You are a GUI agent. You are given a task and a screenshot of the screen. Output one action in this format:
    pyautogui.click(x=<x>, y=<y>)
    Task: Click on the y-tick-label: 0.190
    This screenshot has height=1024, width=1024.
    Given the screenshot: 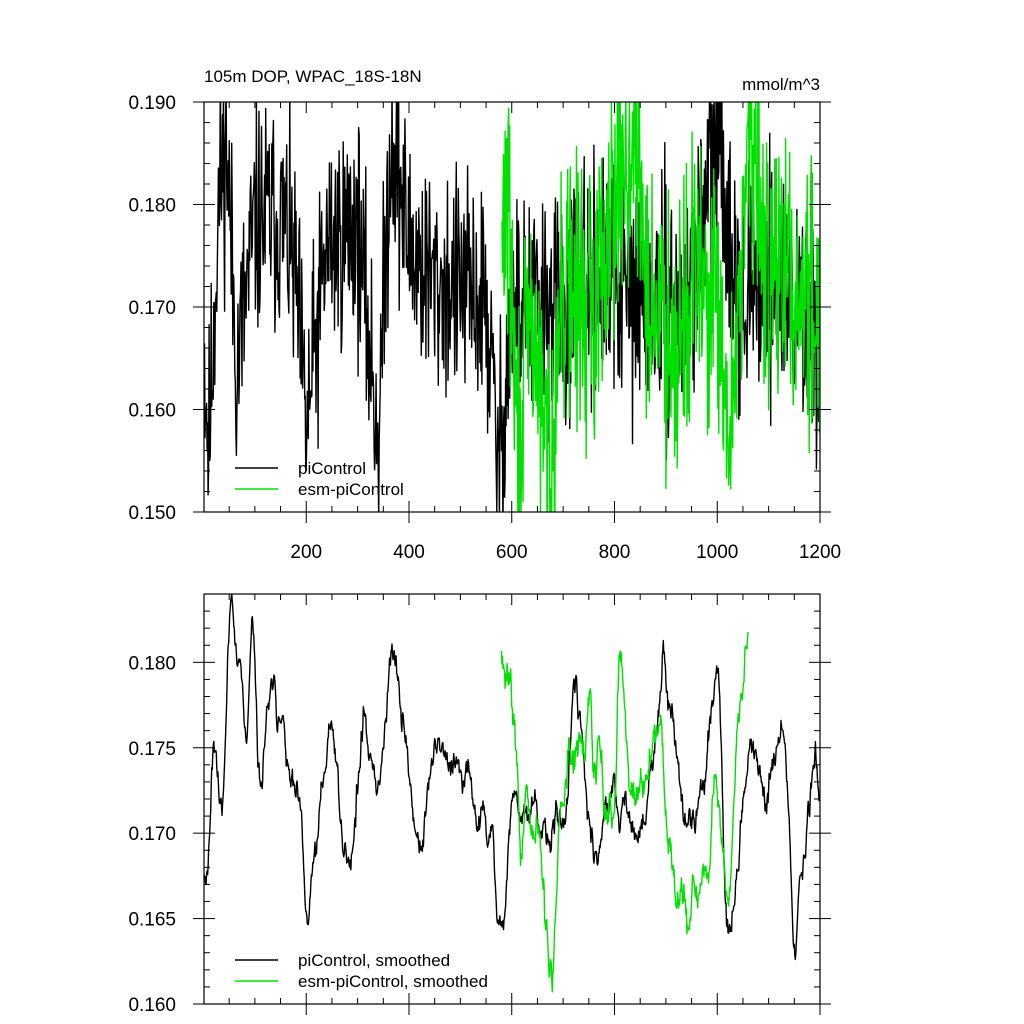 What is the action you would take?
    pyautogui.click(x=152, y=103)
    